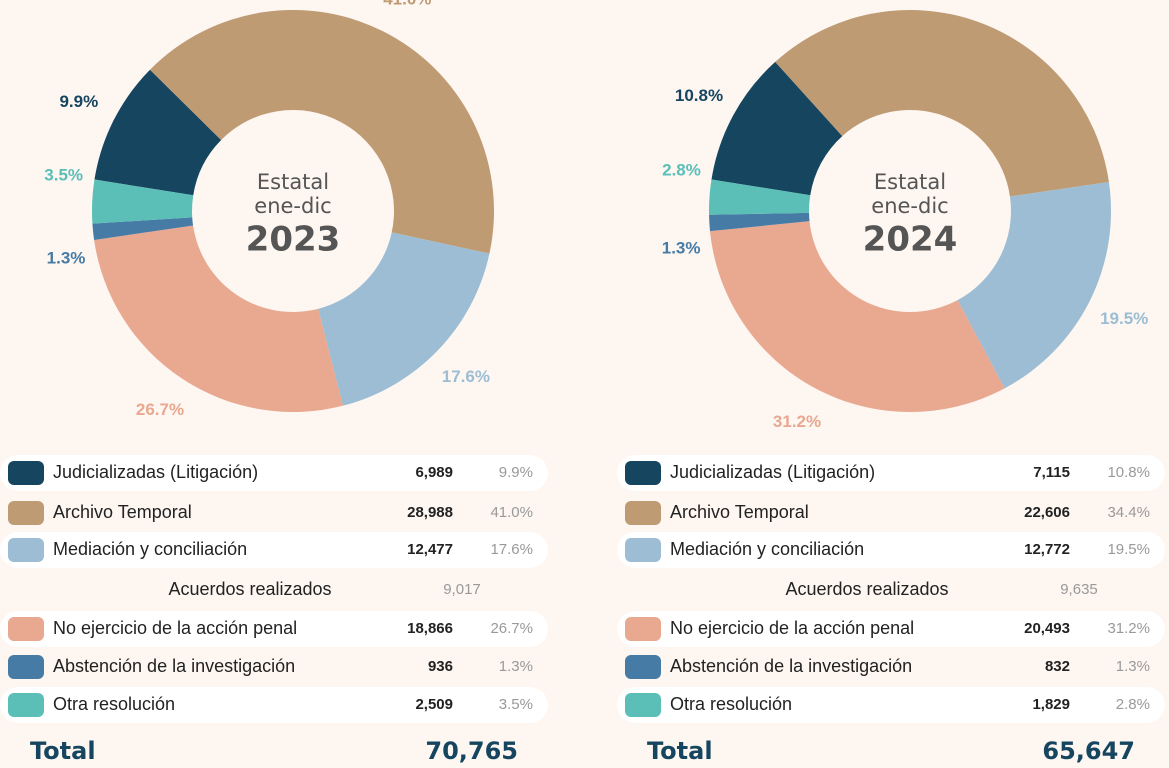 The width and height of the screenshot is (1169, 768). Describe the element at coordinates (1057, 666) in the screenshot. I see `count: 832` at that location.